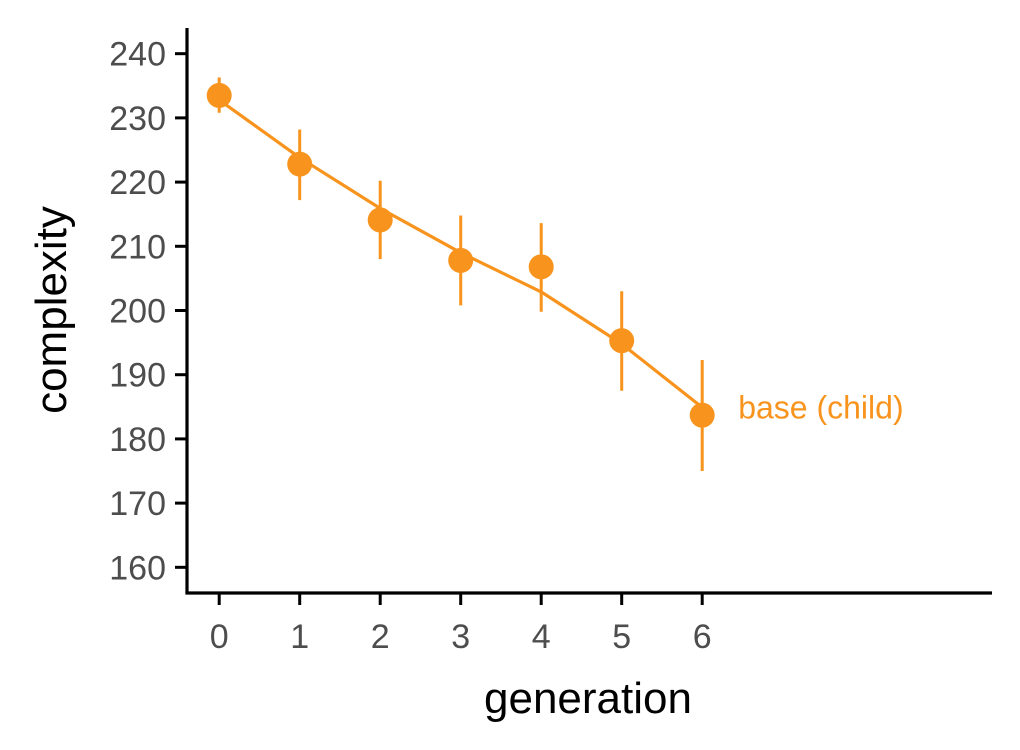 This screenshot has width=1020, height=750. I want to click on x-tick-label: 4, so click(541, 637).